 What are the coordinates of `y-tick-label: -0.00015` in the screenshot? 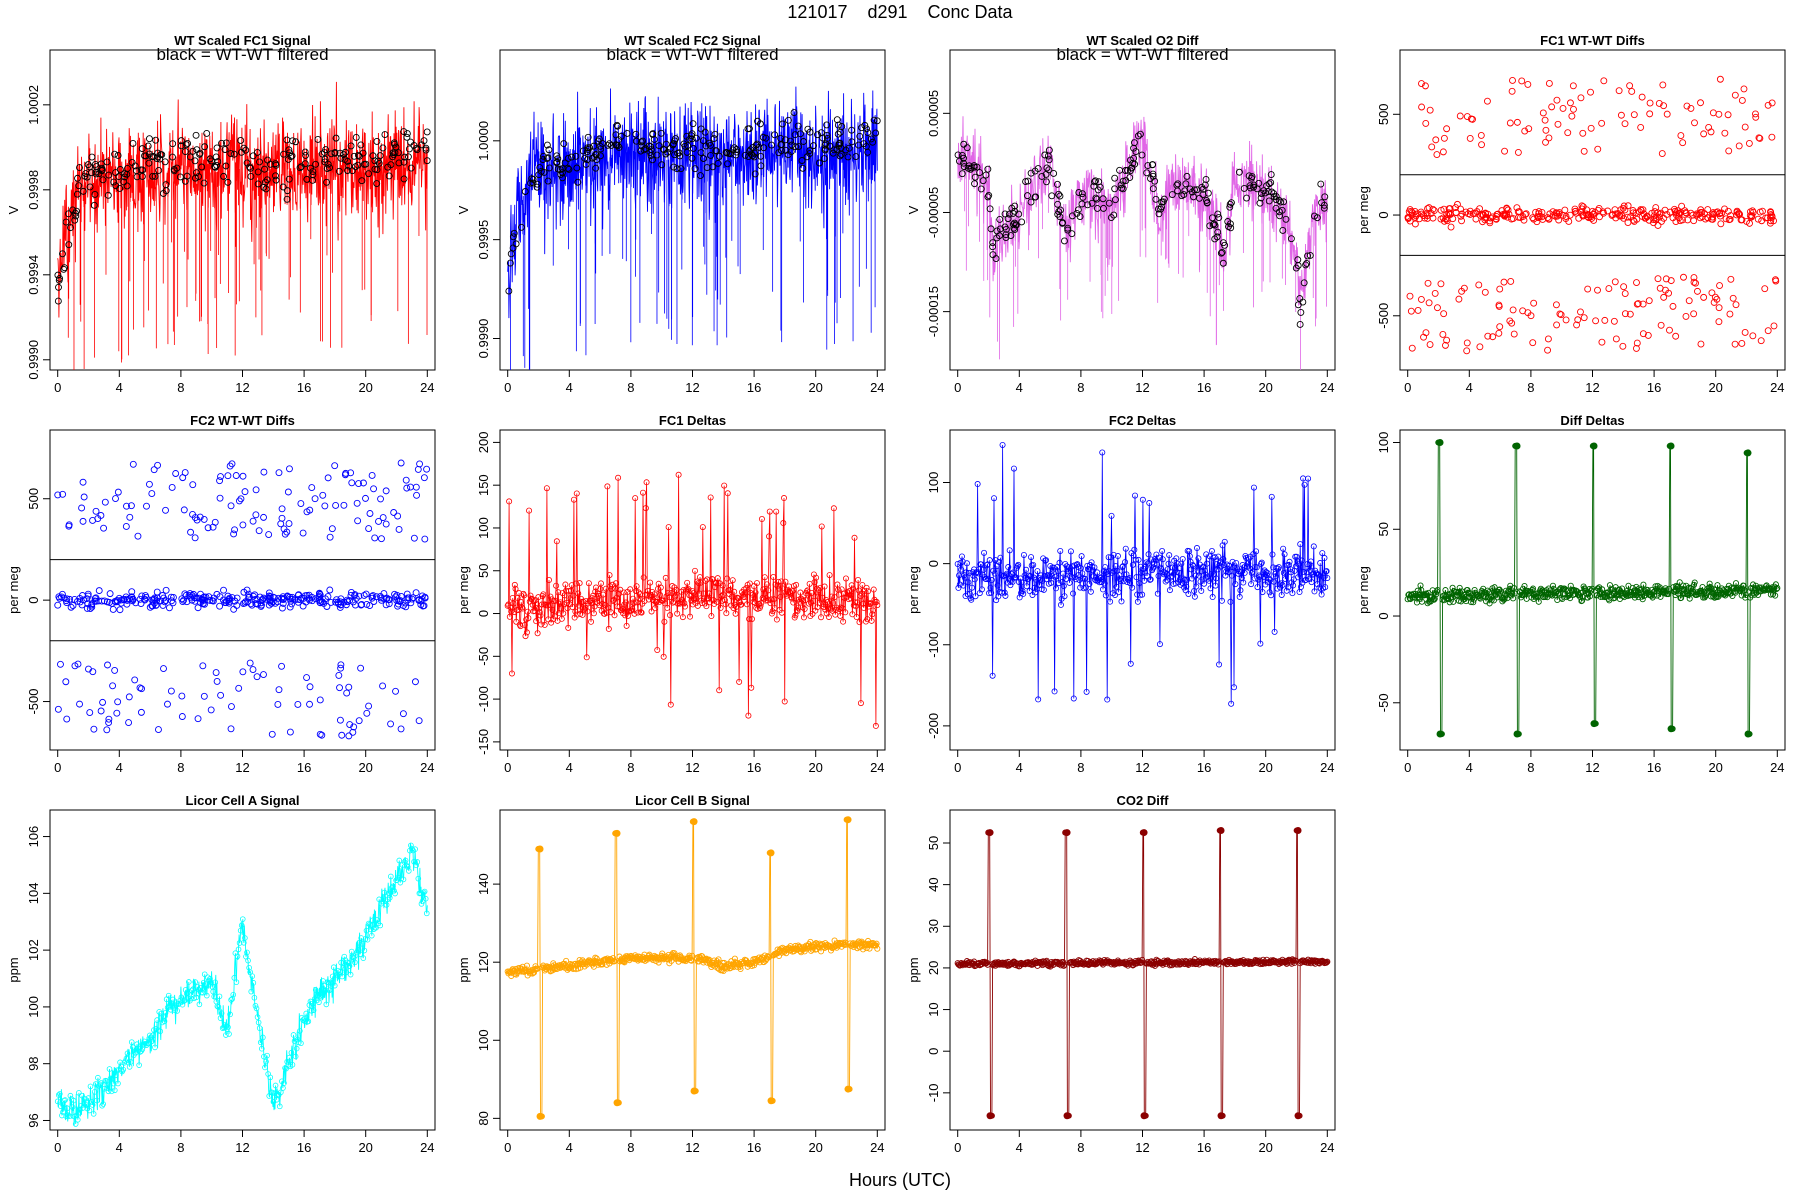 It's located at (933, 311).